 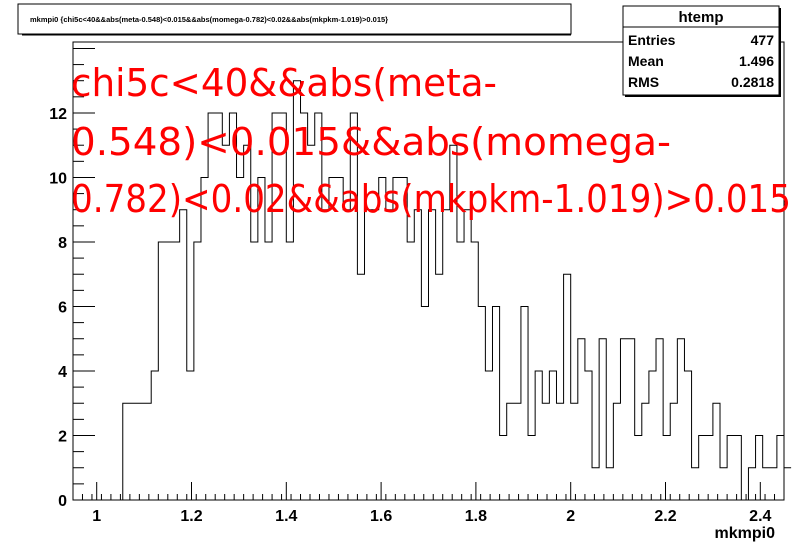 I want to click on overlay-line-3: 0.782)<0.02&&abs(mkpkm-1.019)>0.015, so click(x=431, y=199).